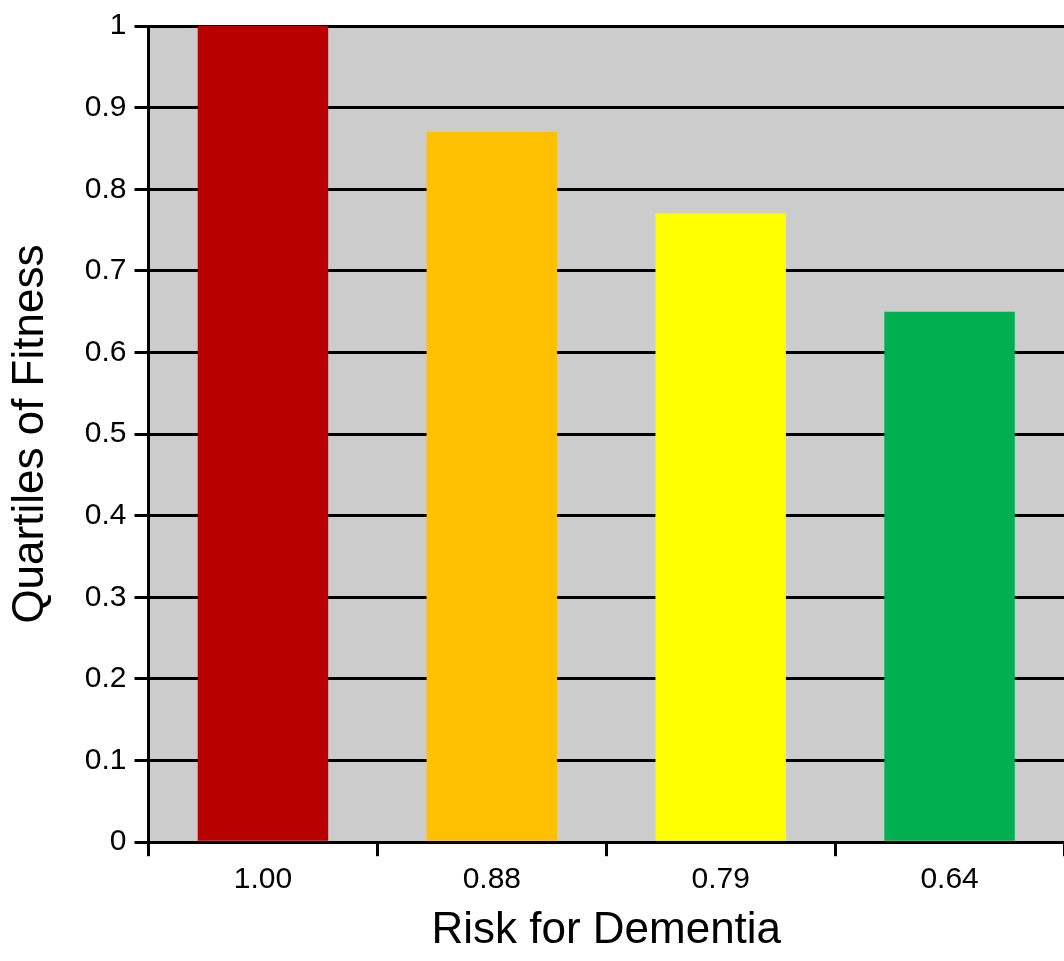 This screenshot has width=1064, height=961. What do you see at coordinates (105, 595) in the screenshot?
I see `y-tick-label: 0.3` at bounding box center [105, 595].